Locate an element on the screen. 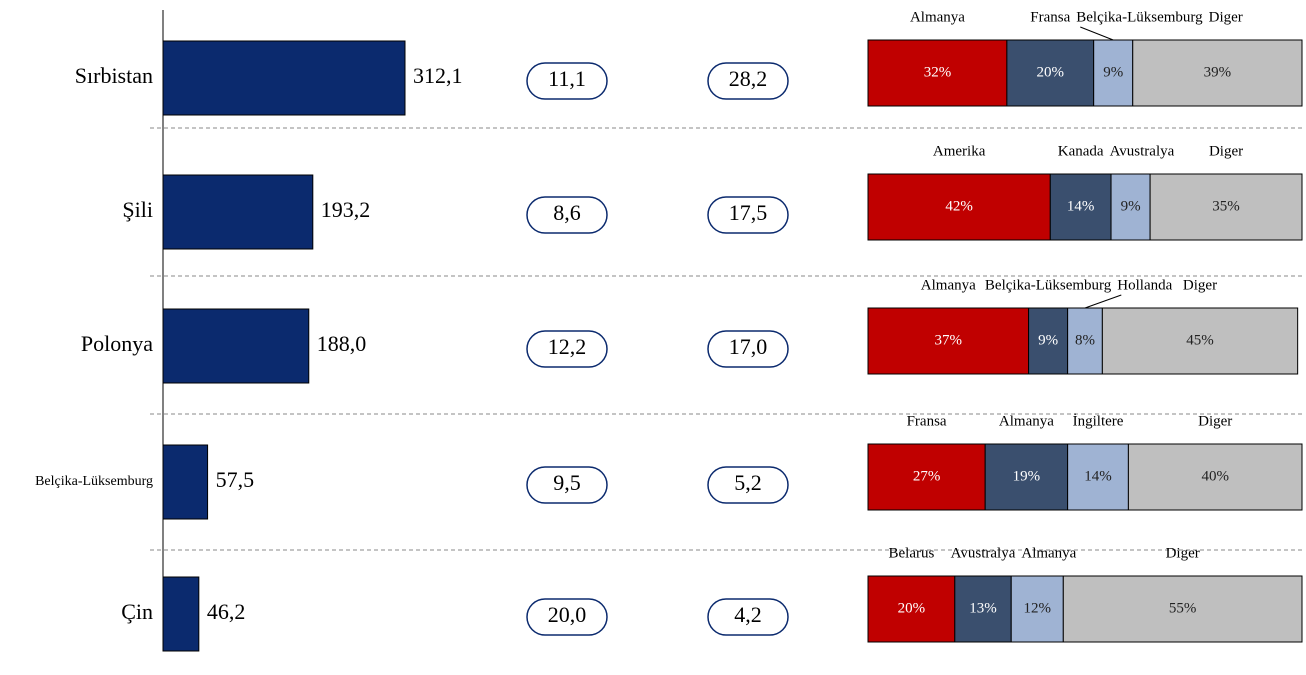 The image size is (1306, 675). value-label: 193,2 is located at coordinates (346, 209).